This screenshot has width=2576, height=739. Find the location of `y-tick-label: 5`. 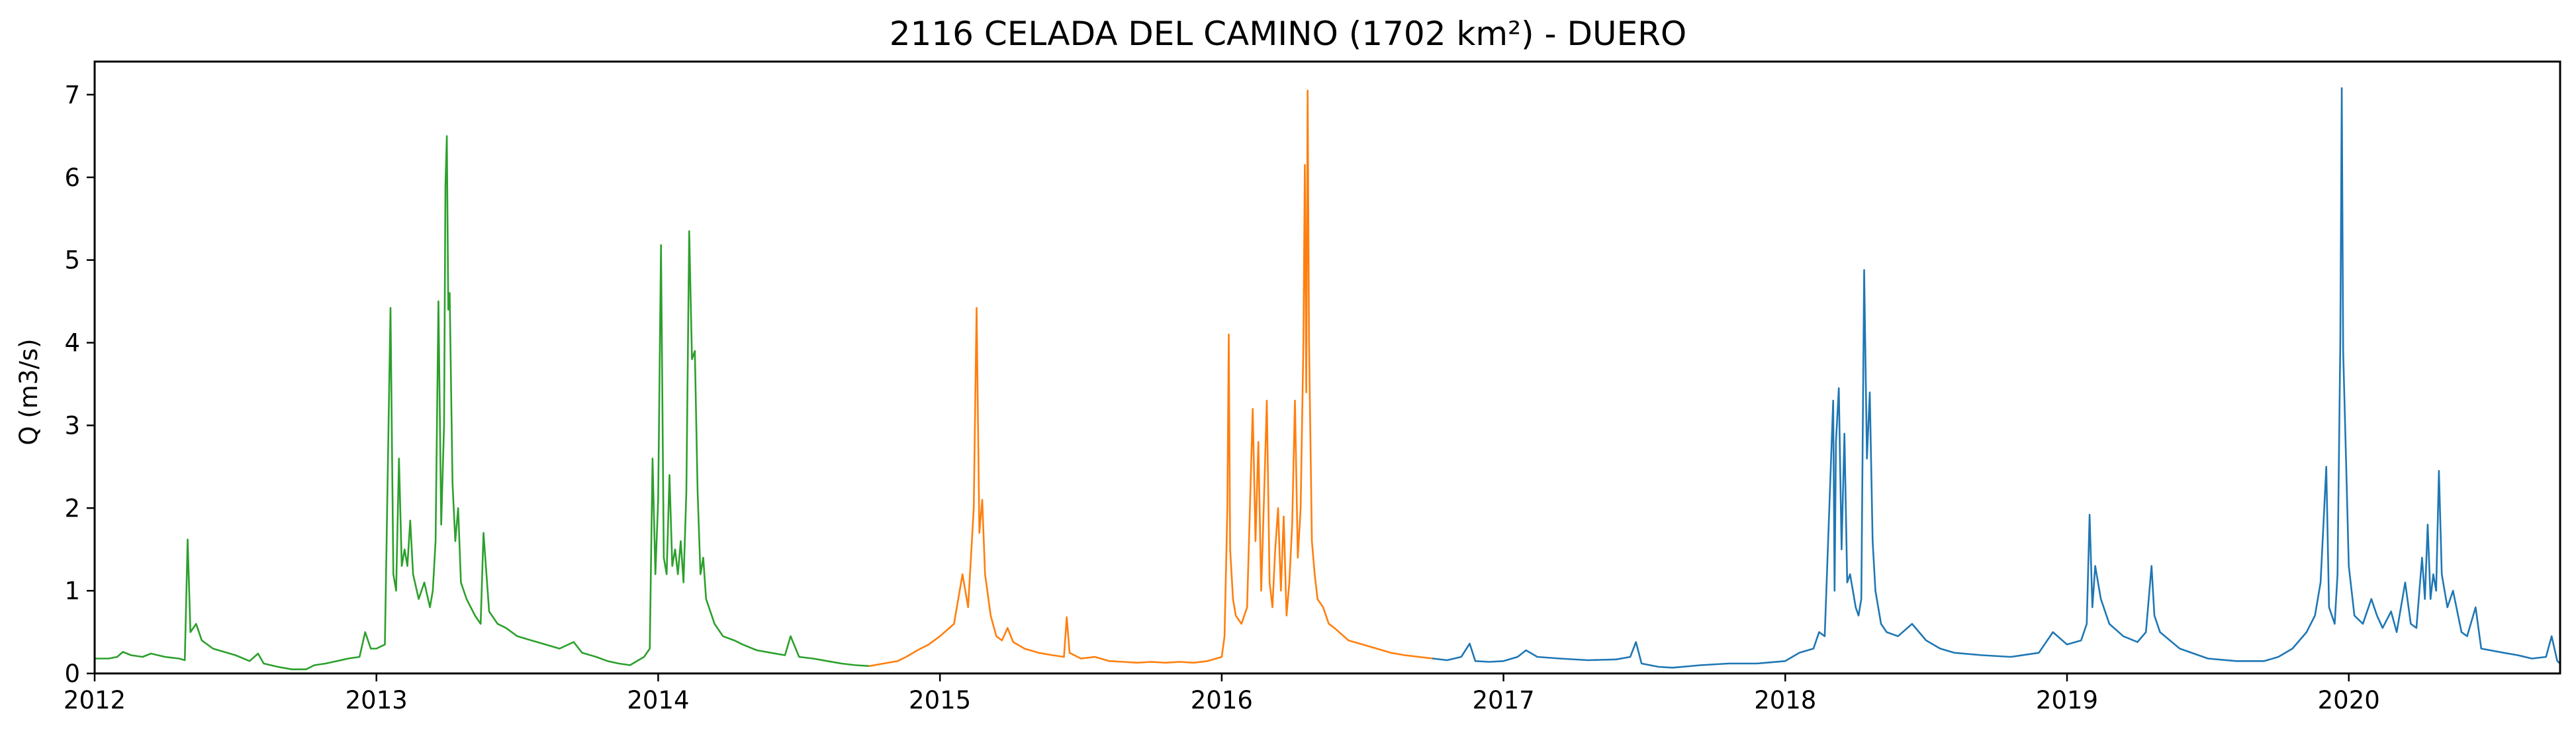

y-tick-label: 5 is located at coordinates (72, 260).